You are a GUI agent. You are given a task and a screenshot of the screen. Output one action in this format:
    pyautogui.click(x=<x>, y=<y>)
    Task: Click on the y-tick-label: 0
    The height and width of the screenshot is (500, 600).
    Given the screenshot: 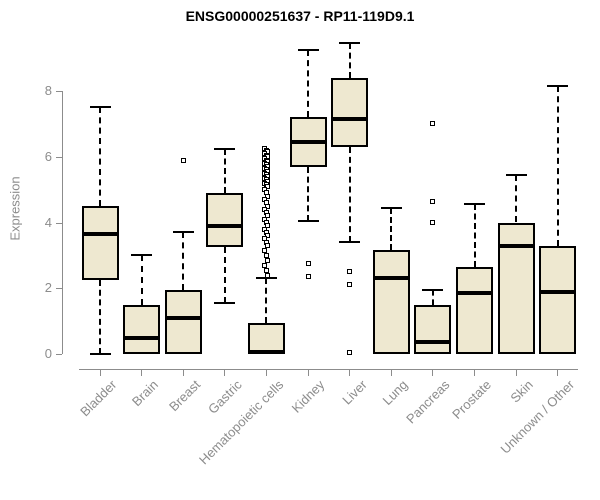 What is the action you would take?
    pyautogui.click(x=48, y=353)
    